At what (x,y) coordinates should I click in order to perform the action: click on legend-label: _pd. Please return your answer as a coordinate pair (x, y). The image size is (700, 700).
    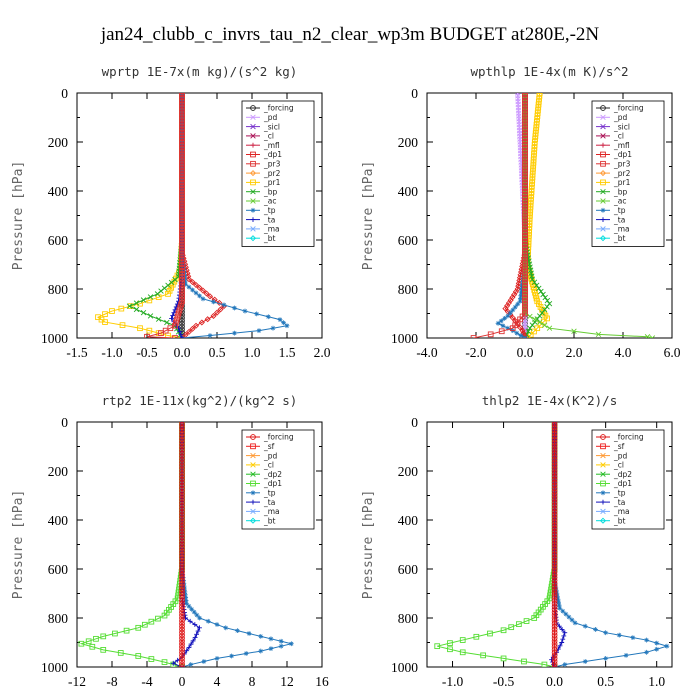
    Looking at the image, I should click on (620, 455).